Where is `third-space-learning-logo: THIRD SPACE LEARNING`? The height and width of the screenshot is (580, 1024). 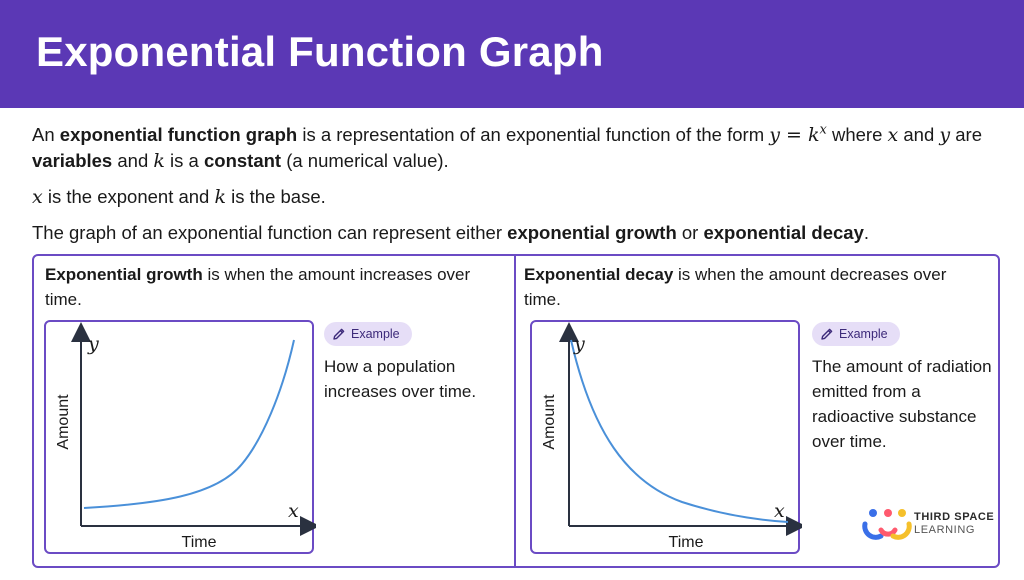
third-space-learning-logo: THIRD SPACE LEARNING is located at coordinates (932, 525).